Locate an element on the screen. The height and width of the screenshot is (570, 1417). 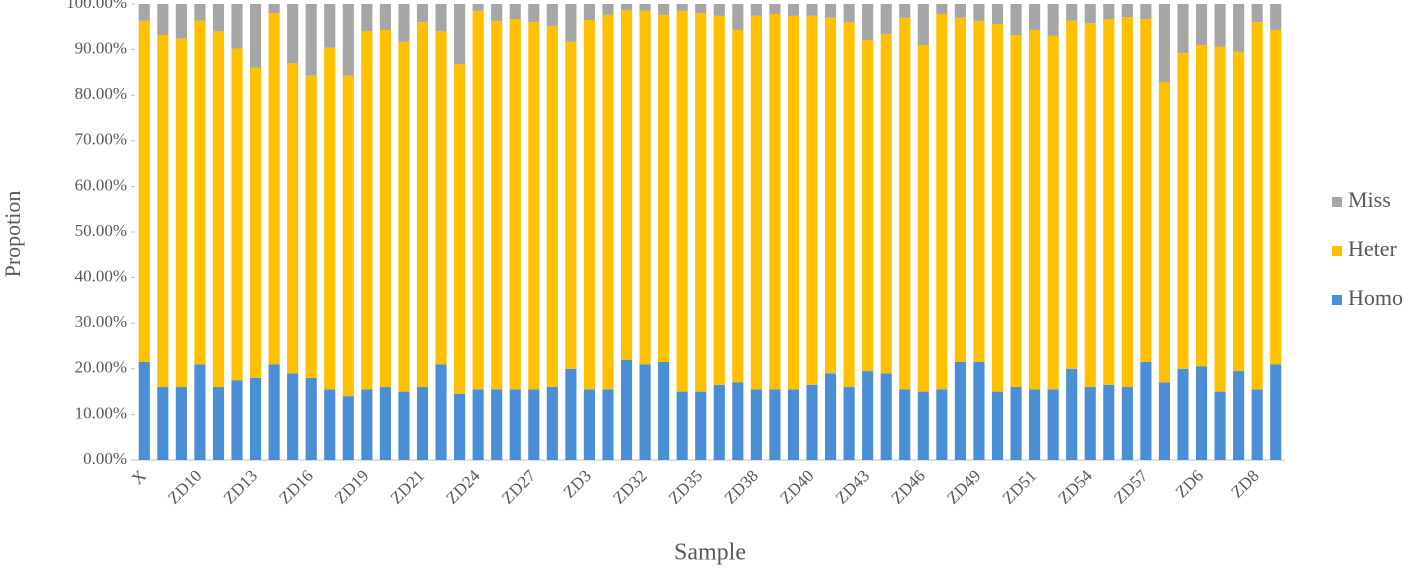
x-tick-label: ZD24 is located at coordinates (463, 487).